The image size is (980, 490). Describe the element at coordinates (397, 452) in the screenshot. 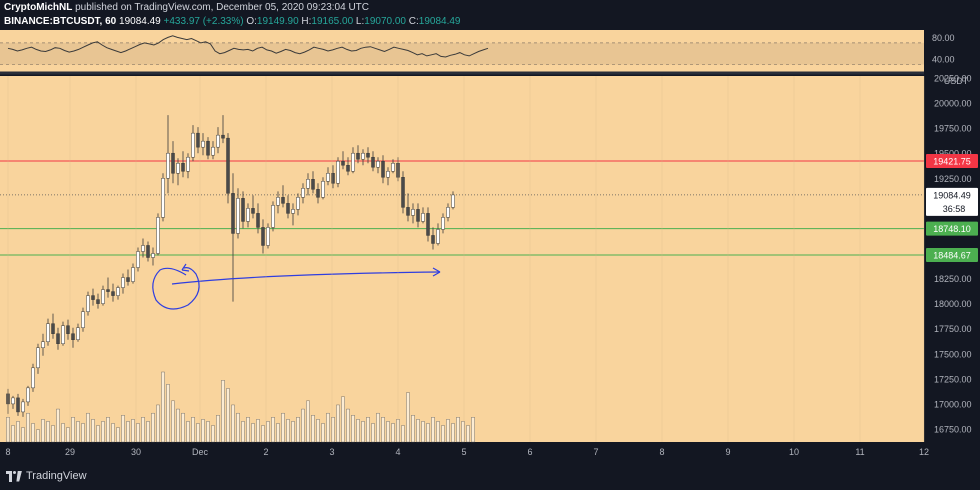

I see `time-tick-label: 4` at that location.